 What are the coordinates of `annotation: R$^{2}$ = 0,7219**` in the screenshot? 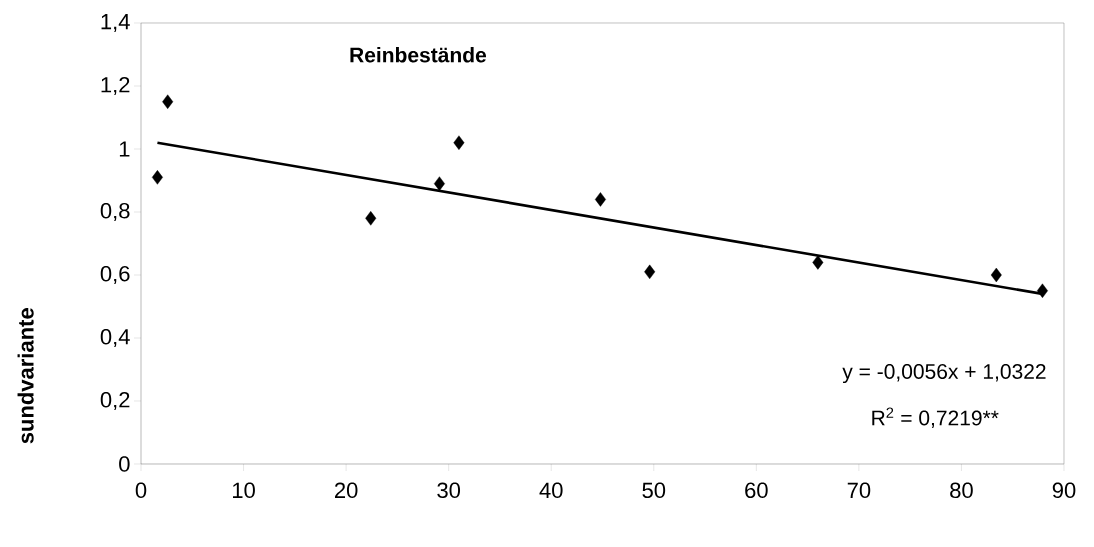 It's located at (935, 417).